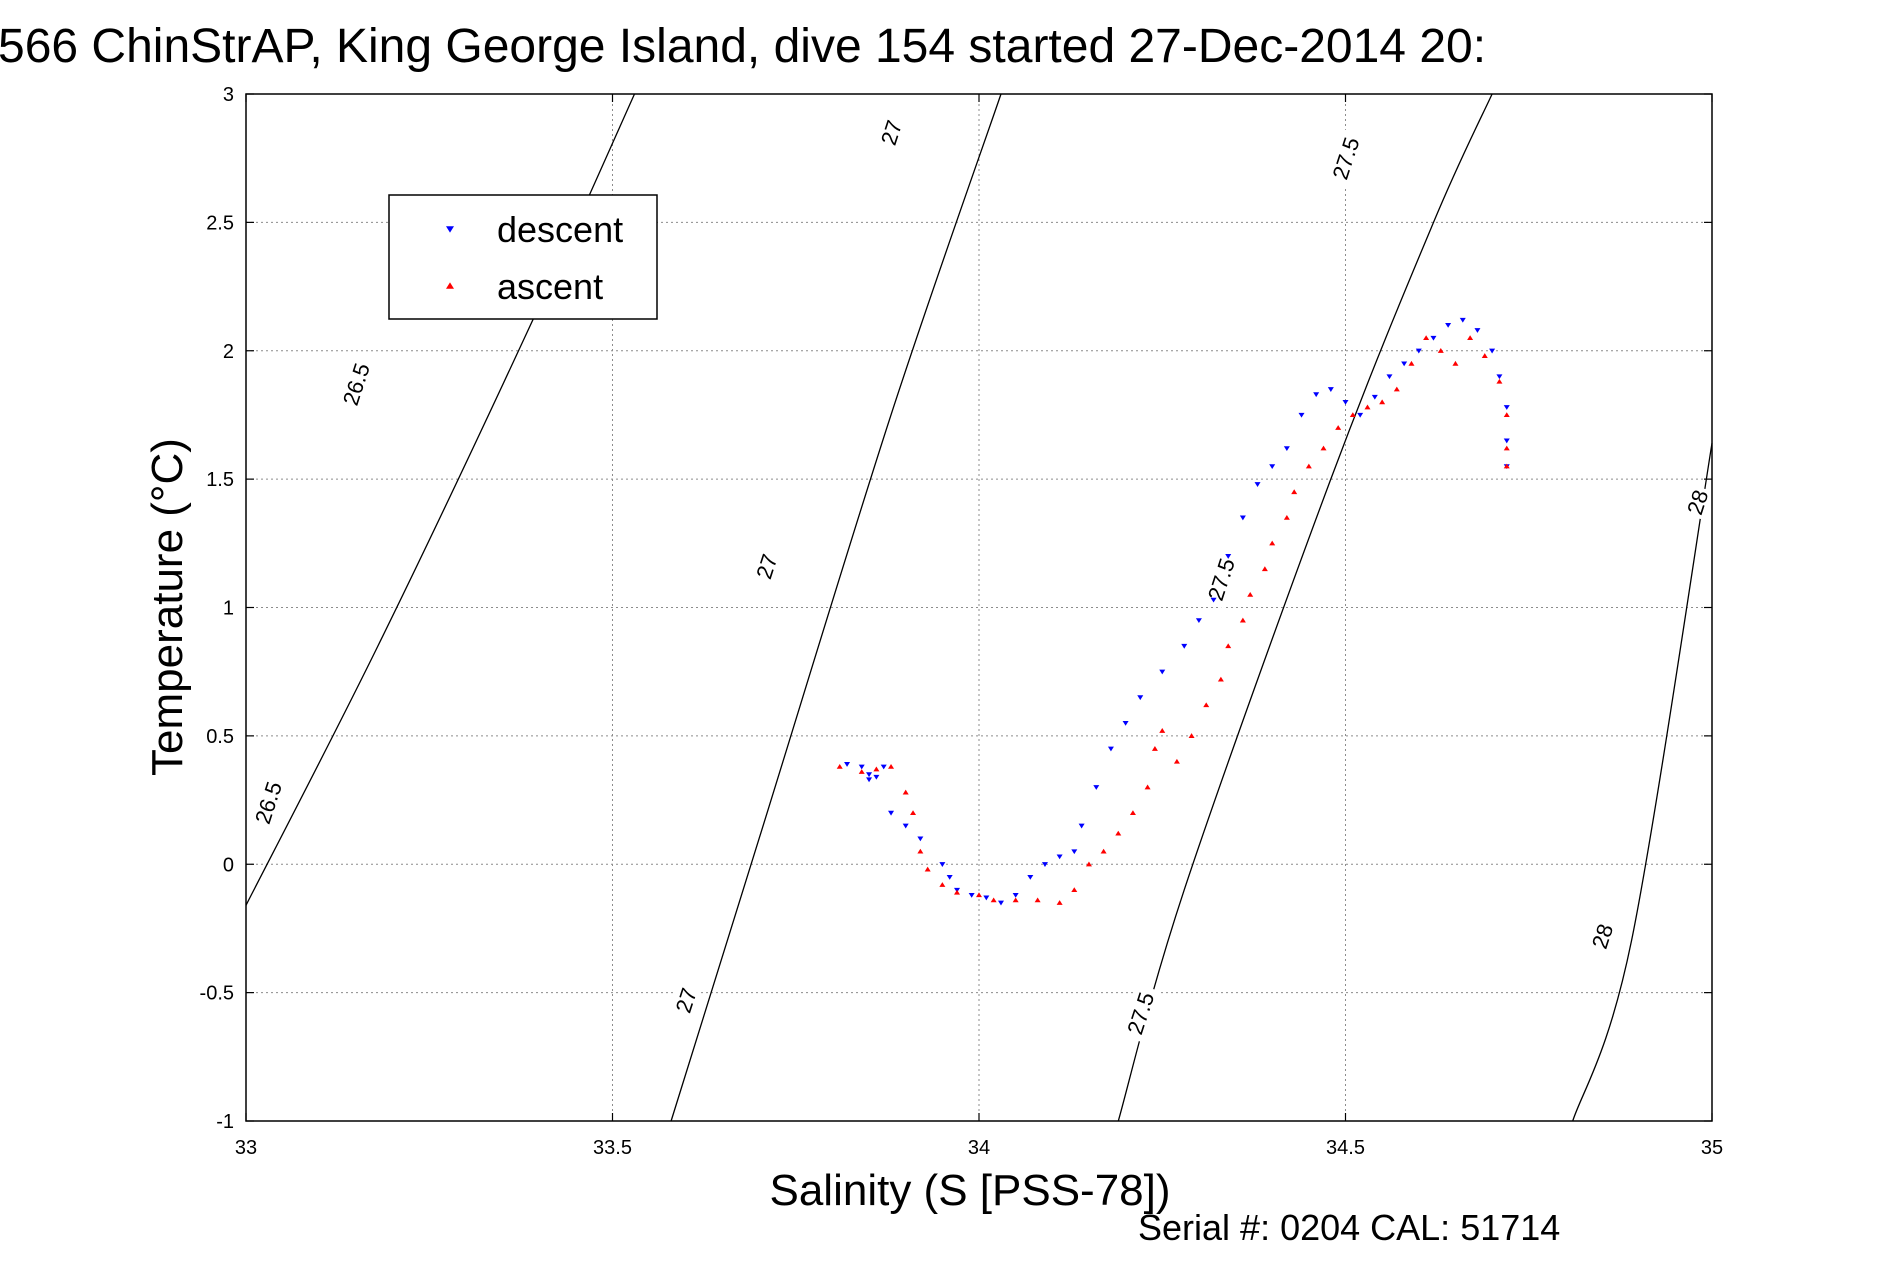 The height and width of the screenshot is (1262, 1891). I want to click on x-tick-label: 34.5, so click(1345, 1148).